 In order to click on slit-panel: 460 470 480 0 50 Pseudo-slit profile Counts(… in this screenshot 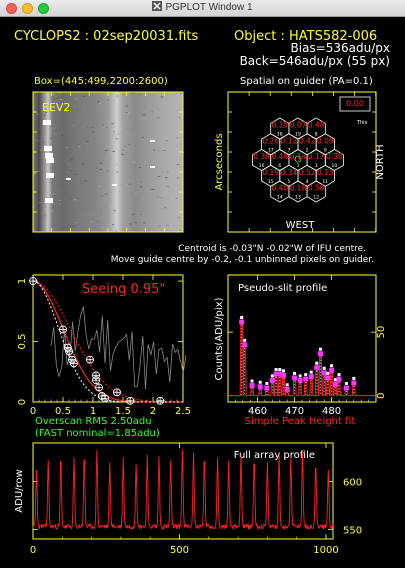, I will do `click(300, 350)`.